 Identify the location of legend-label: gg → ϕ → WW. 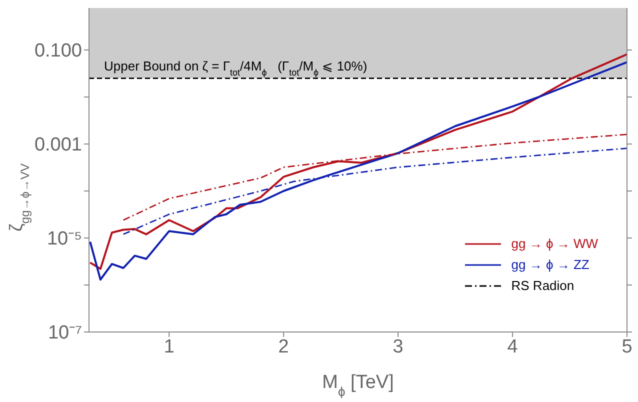
(554, 243).